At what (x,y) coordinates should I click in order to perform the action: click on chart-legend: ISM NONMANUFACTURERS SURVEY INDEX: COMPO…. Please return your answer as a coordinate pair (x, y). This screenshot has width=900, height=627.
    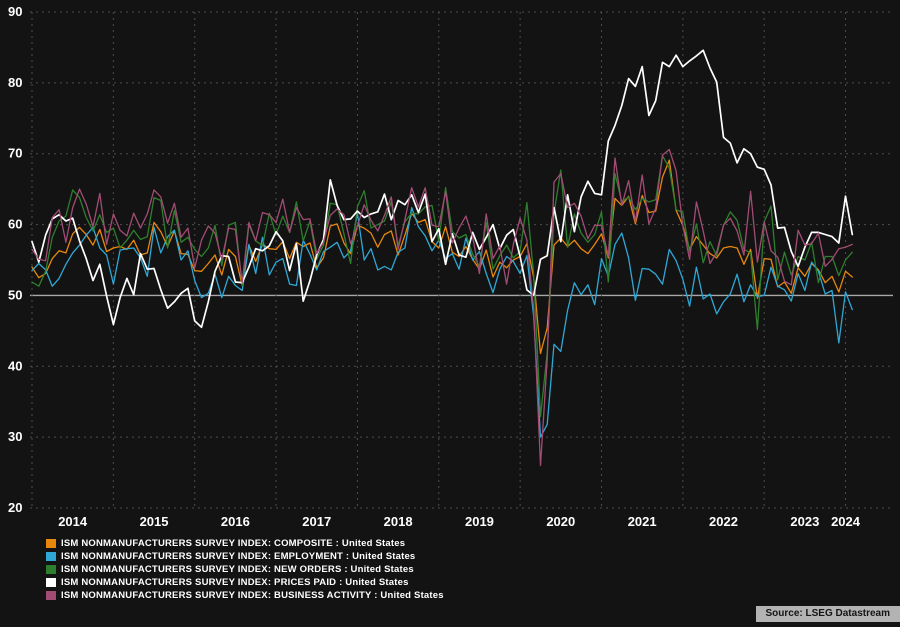
    Looking at the image, I should click on (245, 569).